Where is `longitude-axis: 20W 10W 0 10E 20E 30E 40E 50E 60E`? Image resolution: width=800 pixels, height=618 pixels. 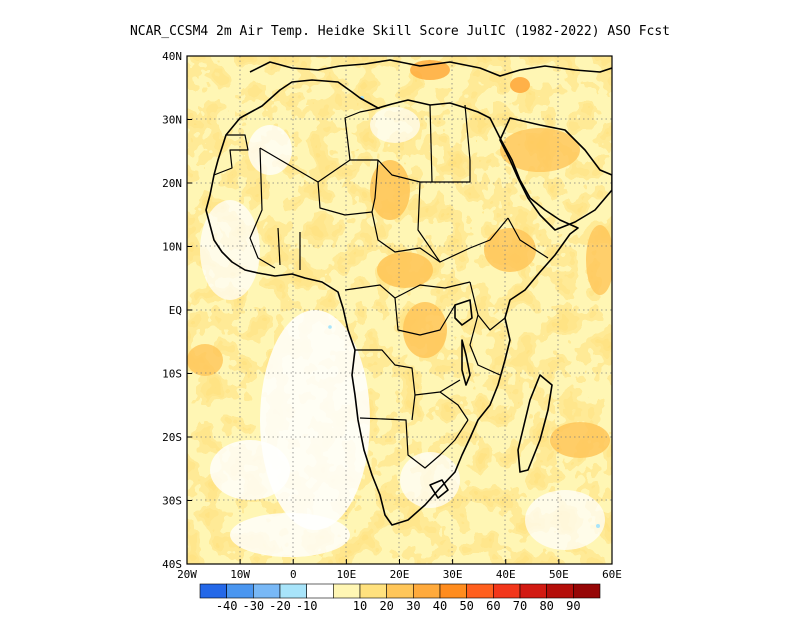
longitude-axis: 20W 10W 0 10E 20E 30E 40E 50E 60E is located at coordinates (399, 570).